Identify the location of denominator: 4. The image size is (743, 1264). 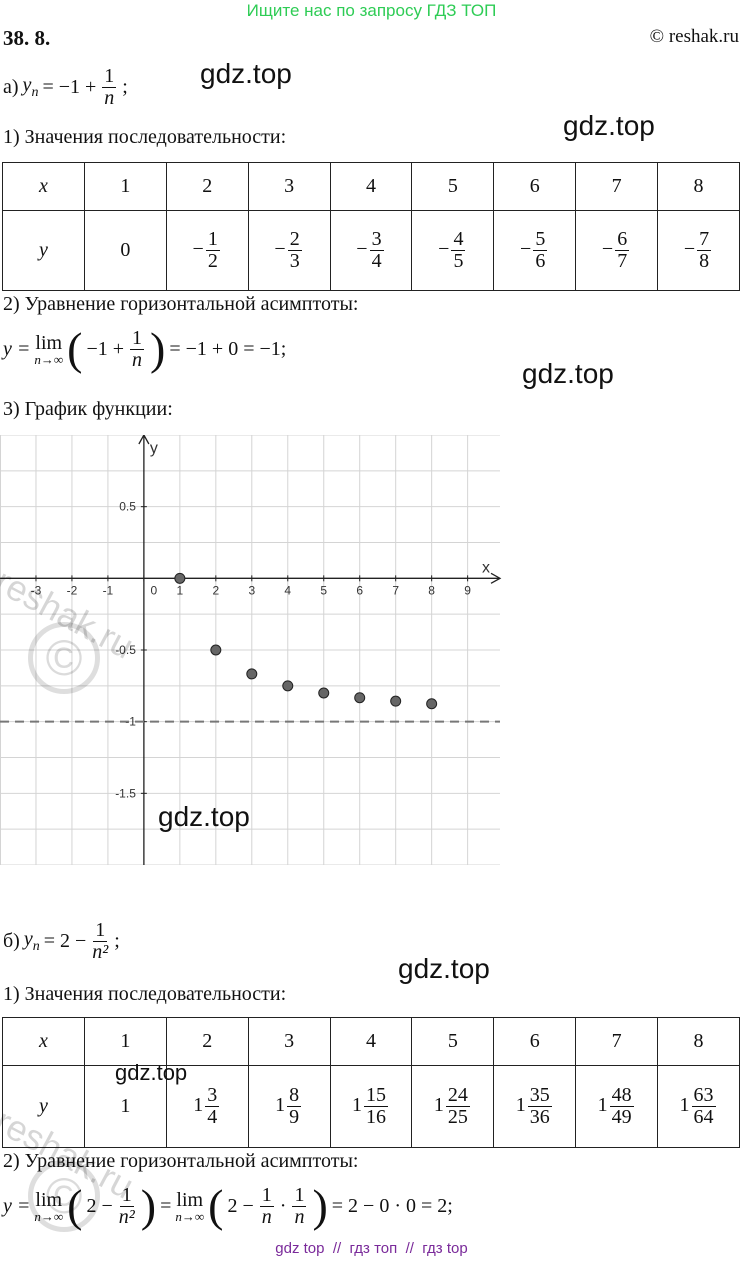
(376, 261).